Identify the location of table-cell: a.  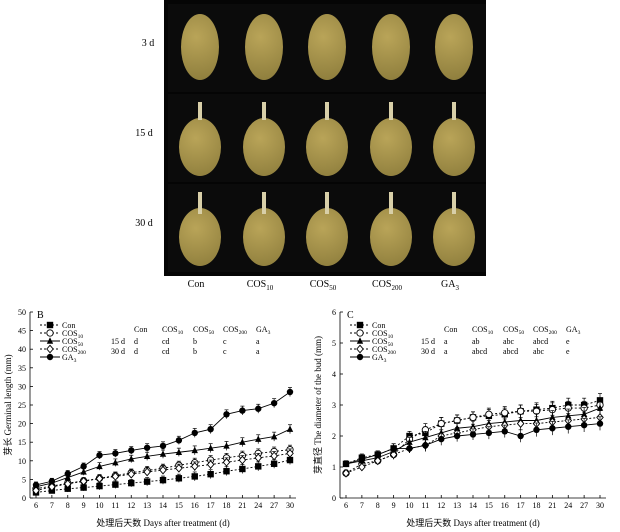
(446, 341).